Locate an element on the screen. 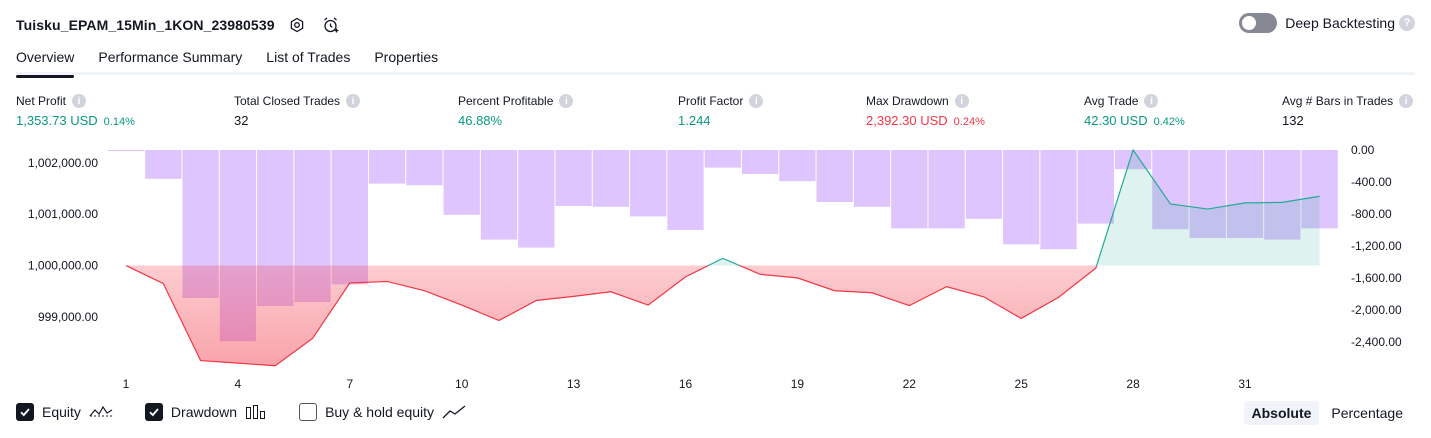 The height and width of the screenshot is (438, 1431). legend-label: Drawdown is located at coordinates (204, 412).